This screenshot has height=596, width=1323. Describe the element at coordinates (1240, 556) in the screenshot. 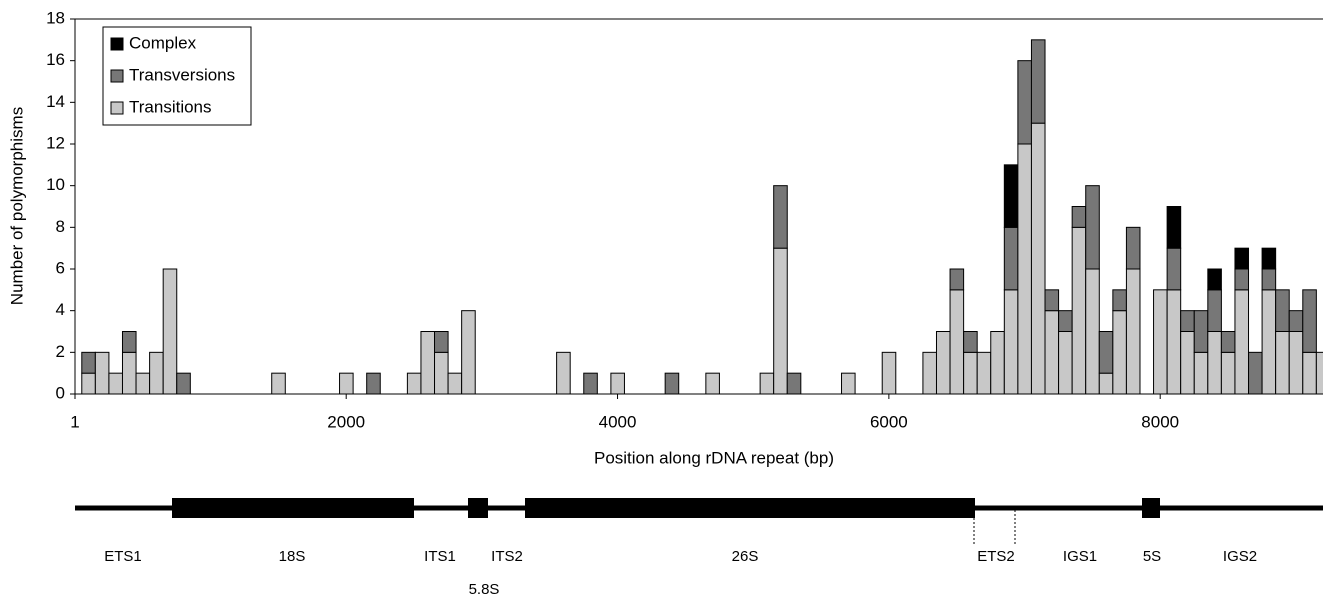

I see `region-label: IGS2` at that location.